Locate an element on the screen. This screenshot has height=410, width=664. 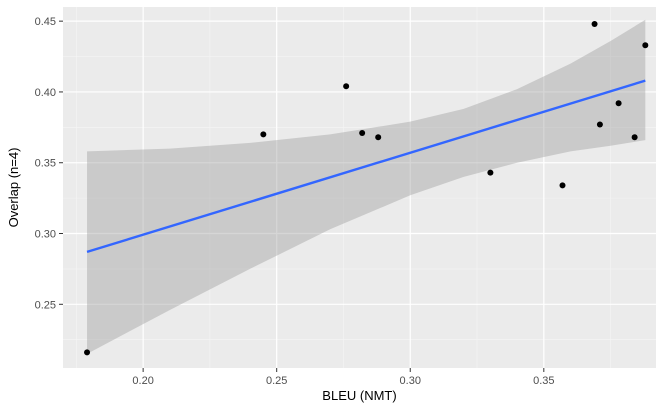
x-tick-label: 0.30 is located at coordinates (410, 381).